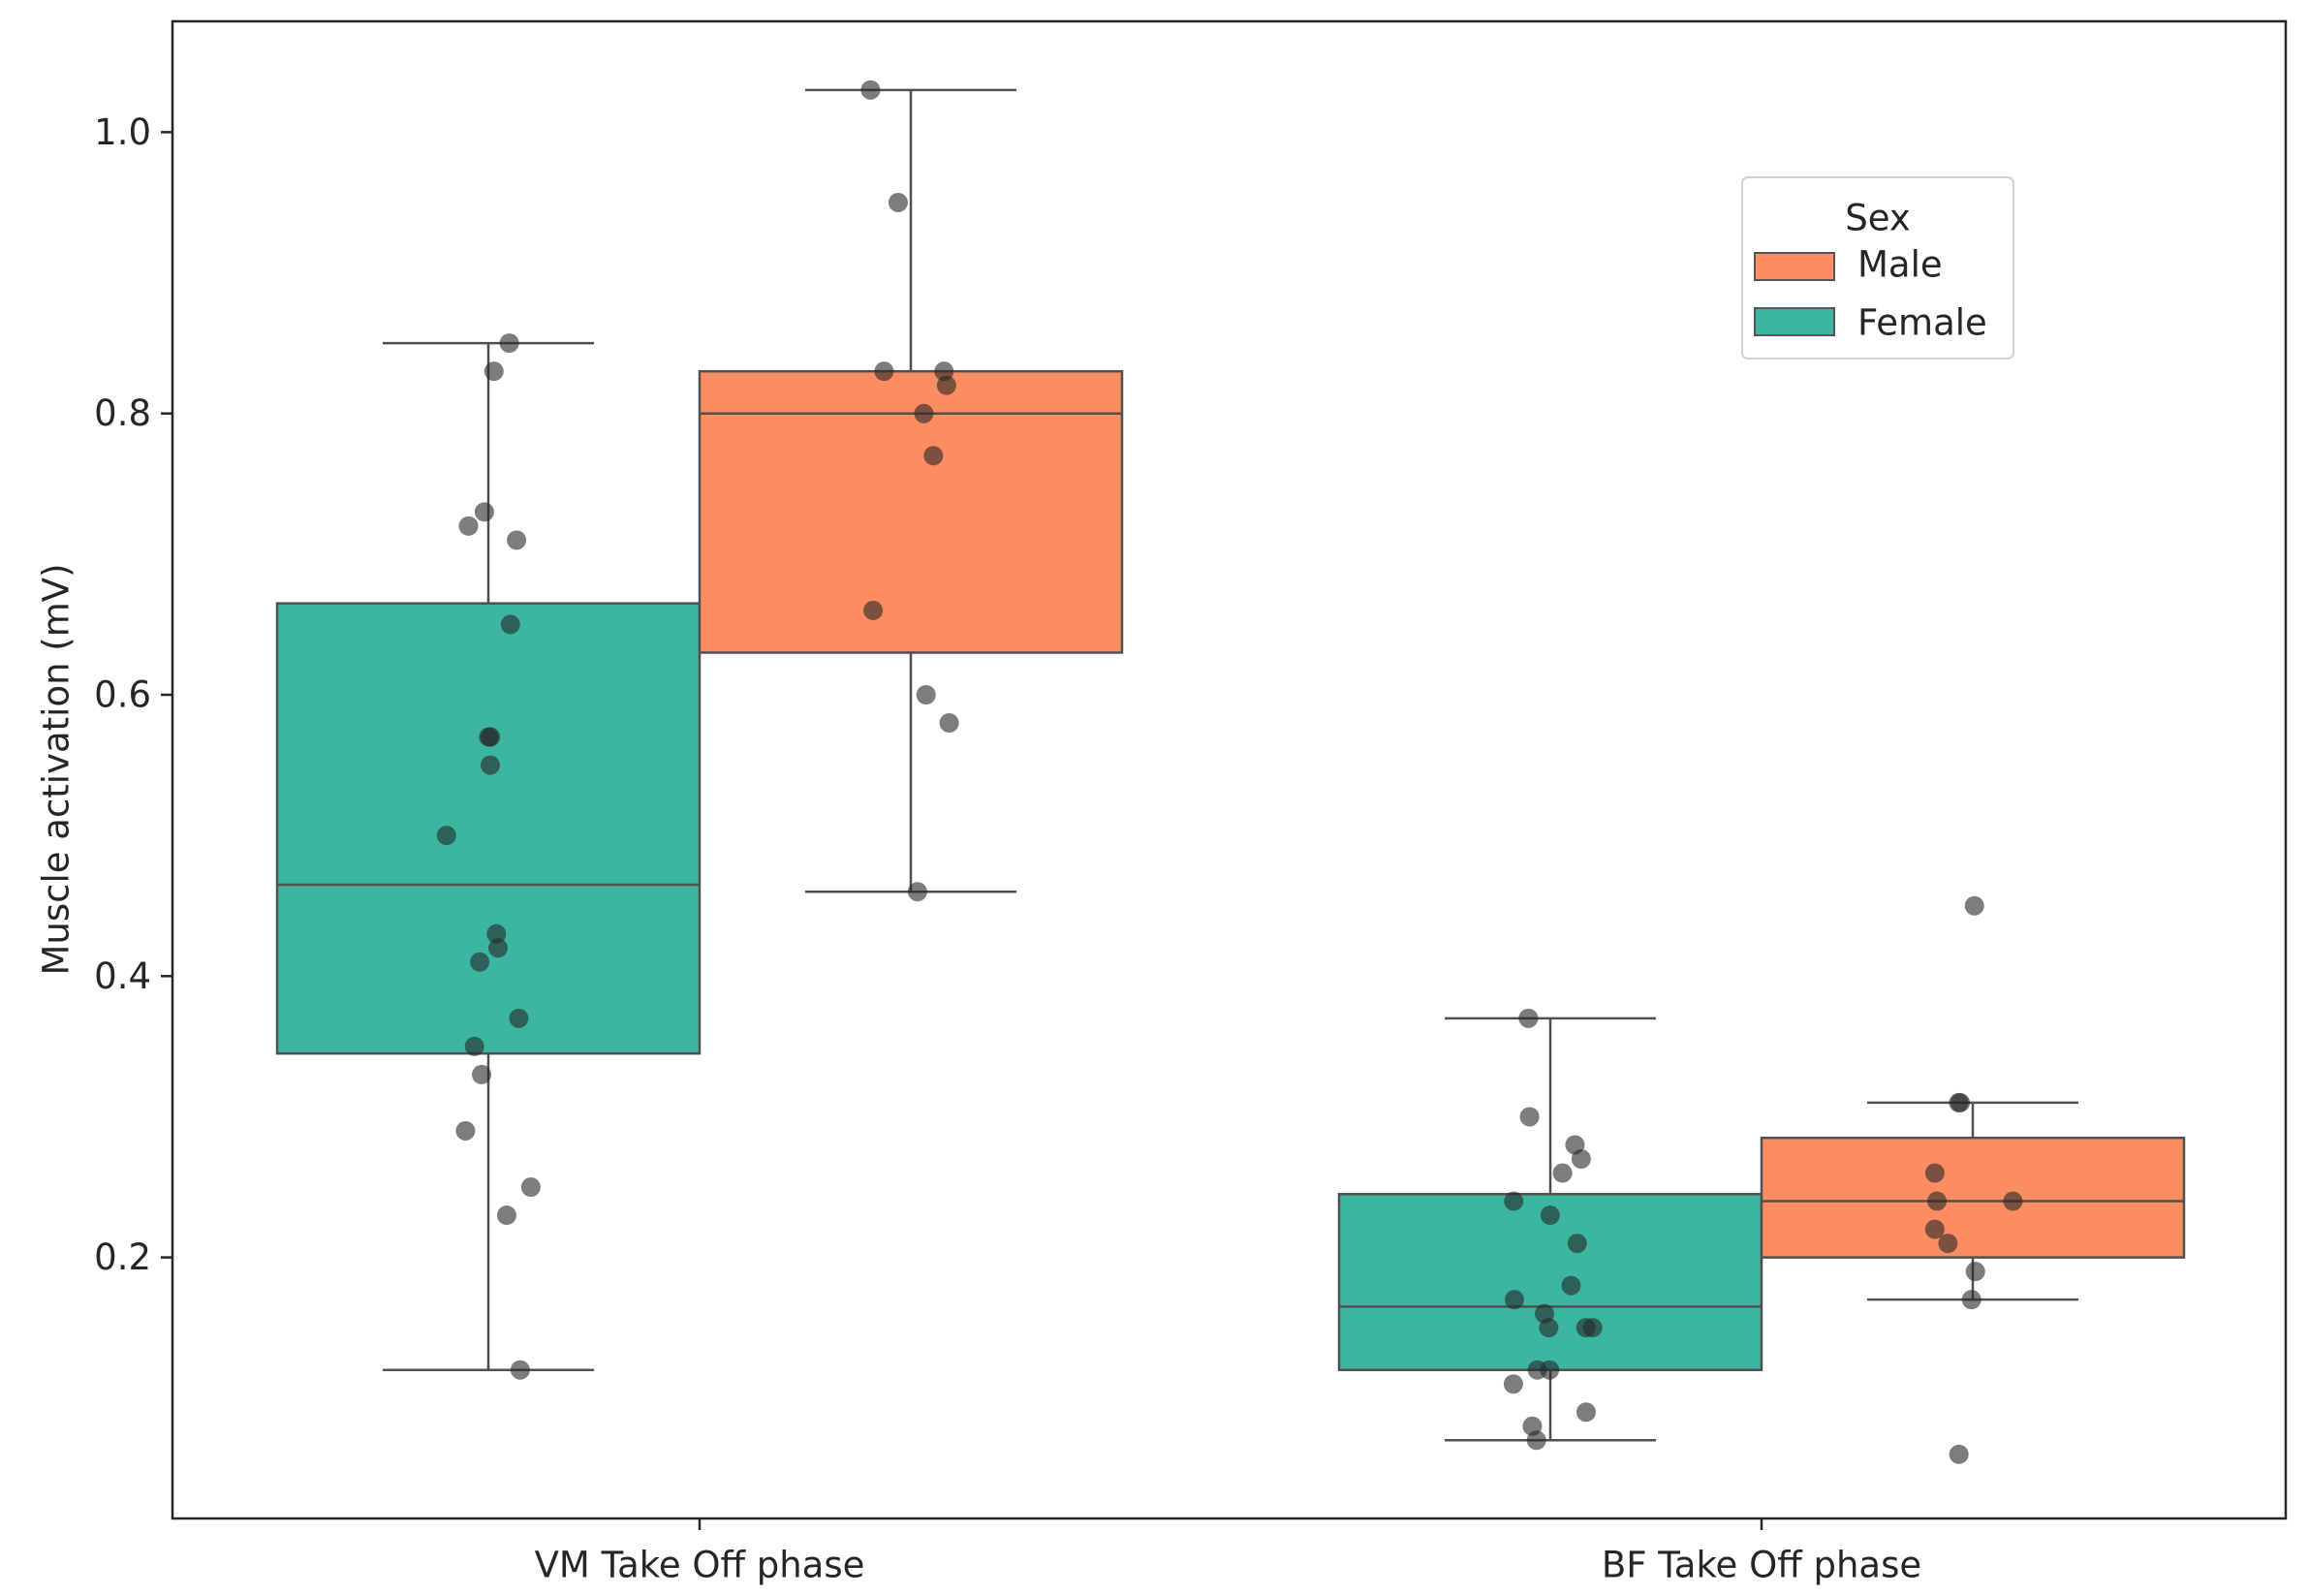 The image size is (2309, 1596). Describe the element at coordinates (1794, 321) in the screenshot. I see `legend-swatch-female` at that location.